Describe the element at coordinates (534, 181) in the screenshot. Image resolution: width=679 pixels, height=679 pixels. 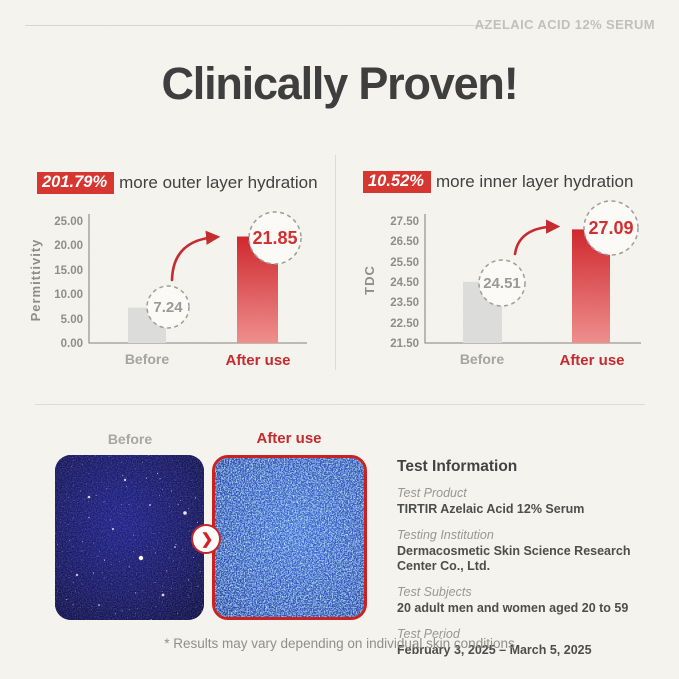
I see `inner-hydration-headline: more inner layer hydration` at that location.